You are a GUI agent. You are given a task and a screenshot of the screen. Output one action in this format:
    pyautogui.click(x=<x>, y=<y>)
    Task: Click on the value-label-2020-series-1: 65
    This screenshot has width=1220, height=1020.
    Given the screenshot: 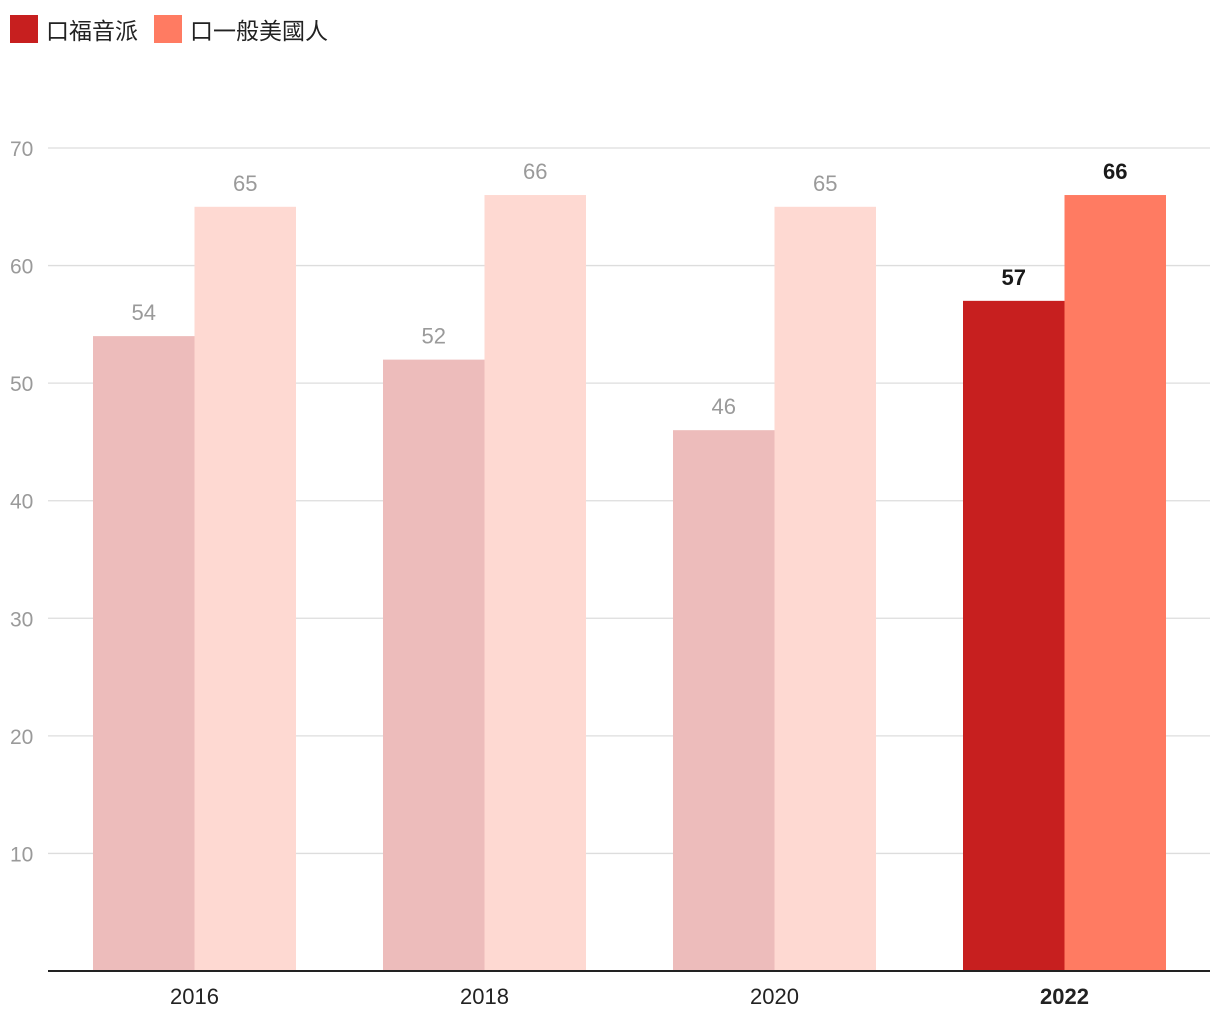 What is the action you would take?
    pyautogui.click(x=825, y=183)
    